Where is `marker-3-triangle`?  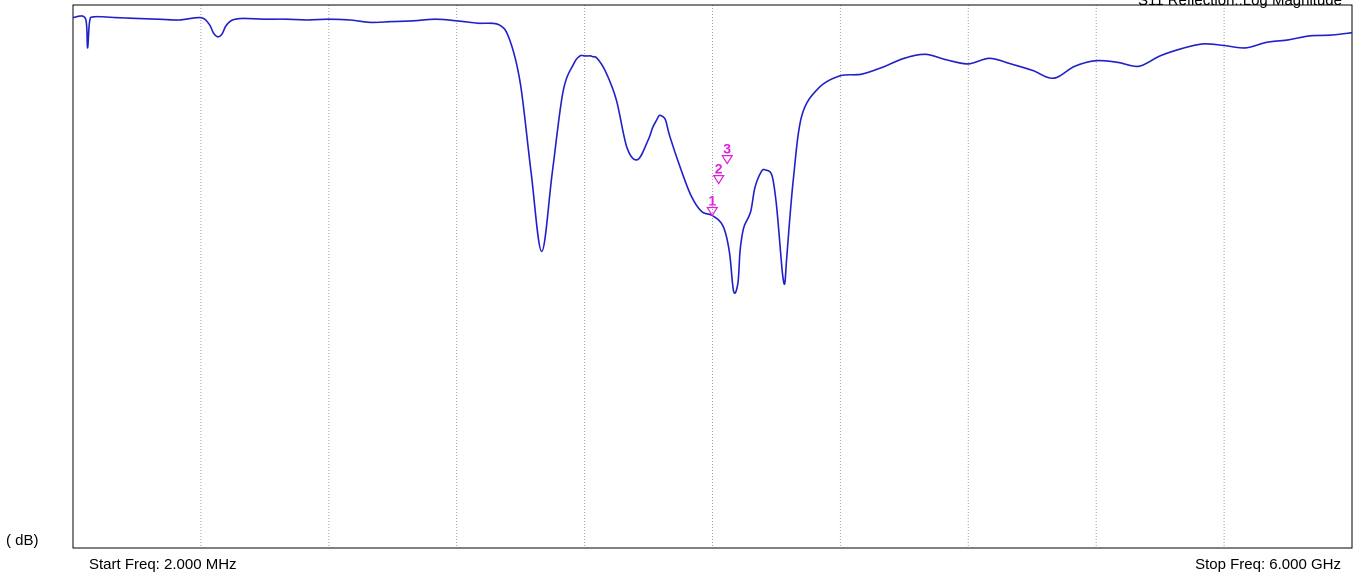 marker-3-triangle is located at coordinates (727, 160).